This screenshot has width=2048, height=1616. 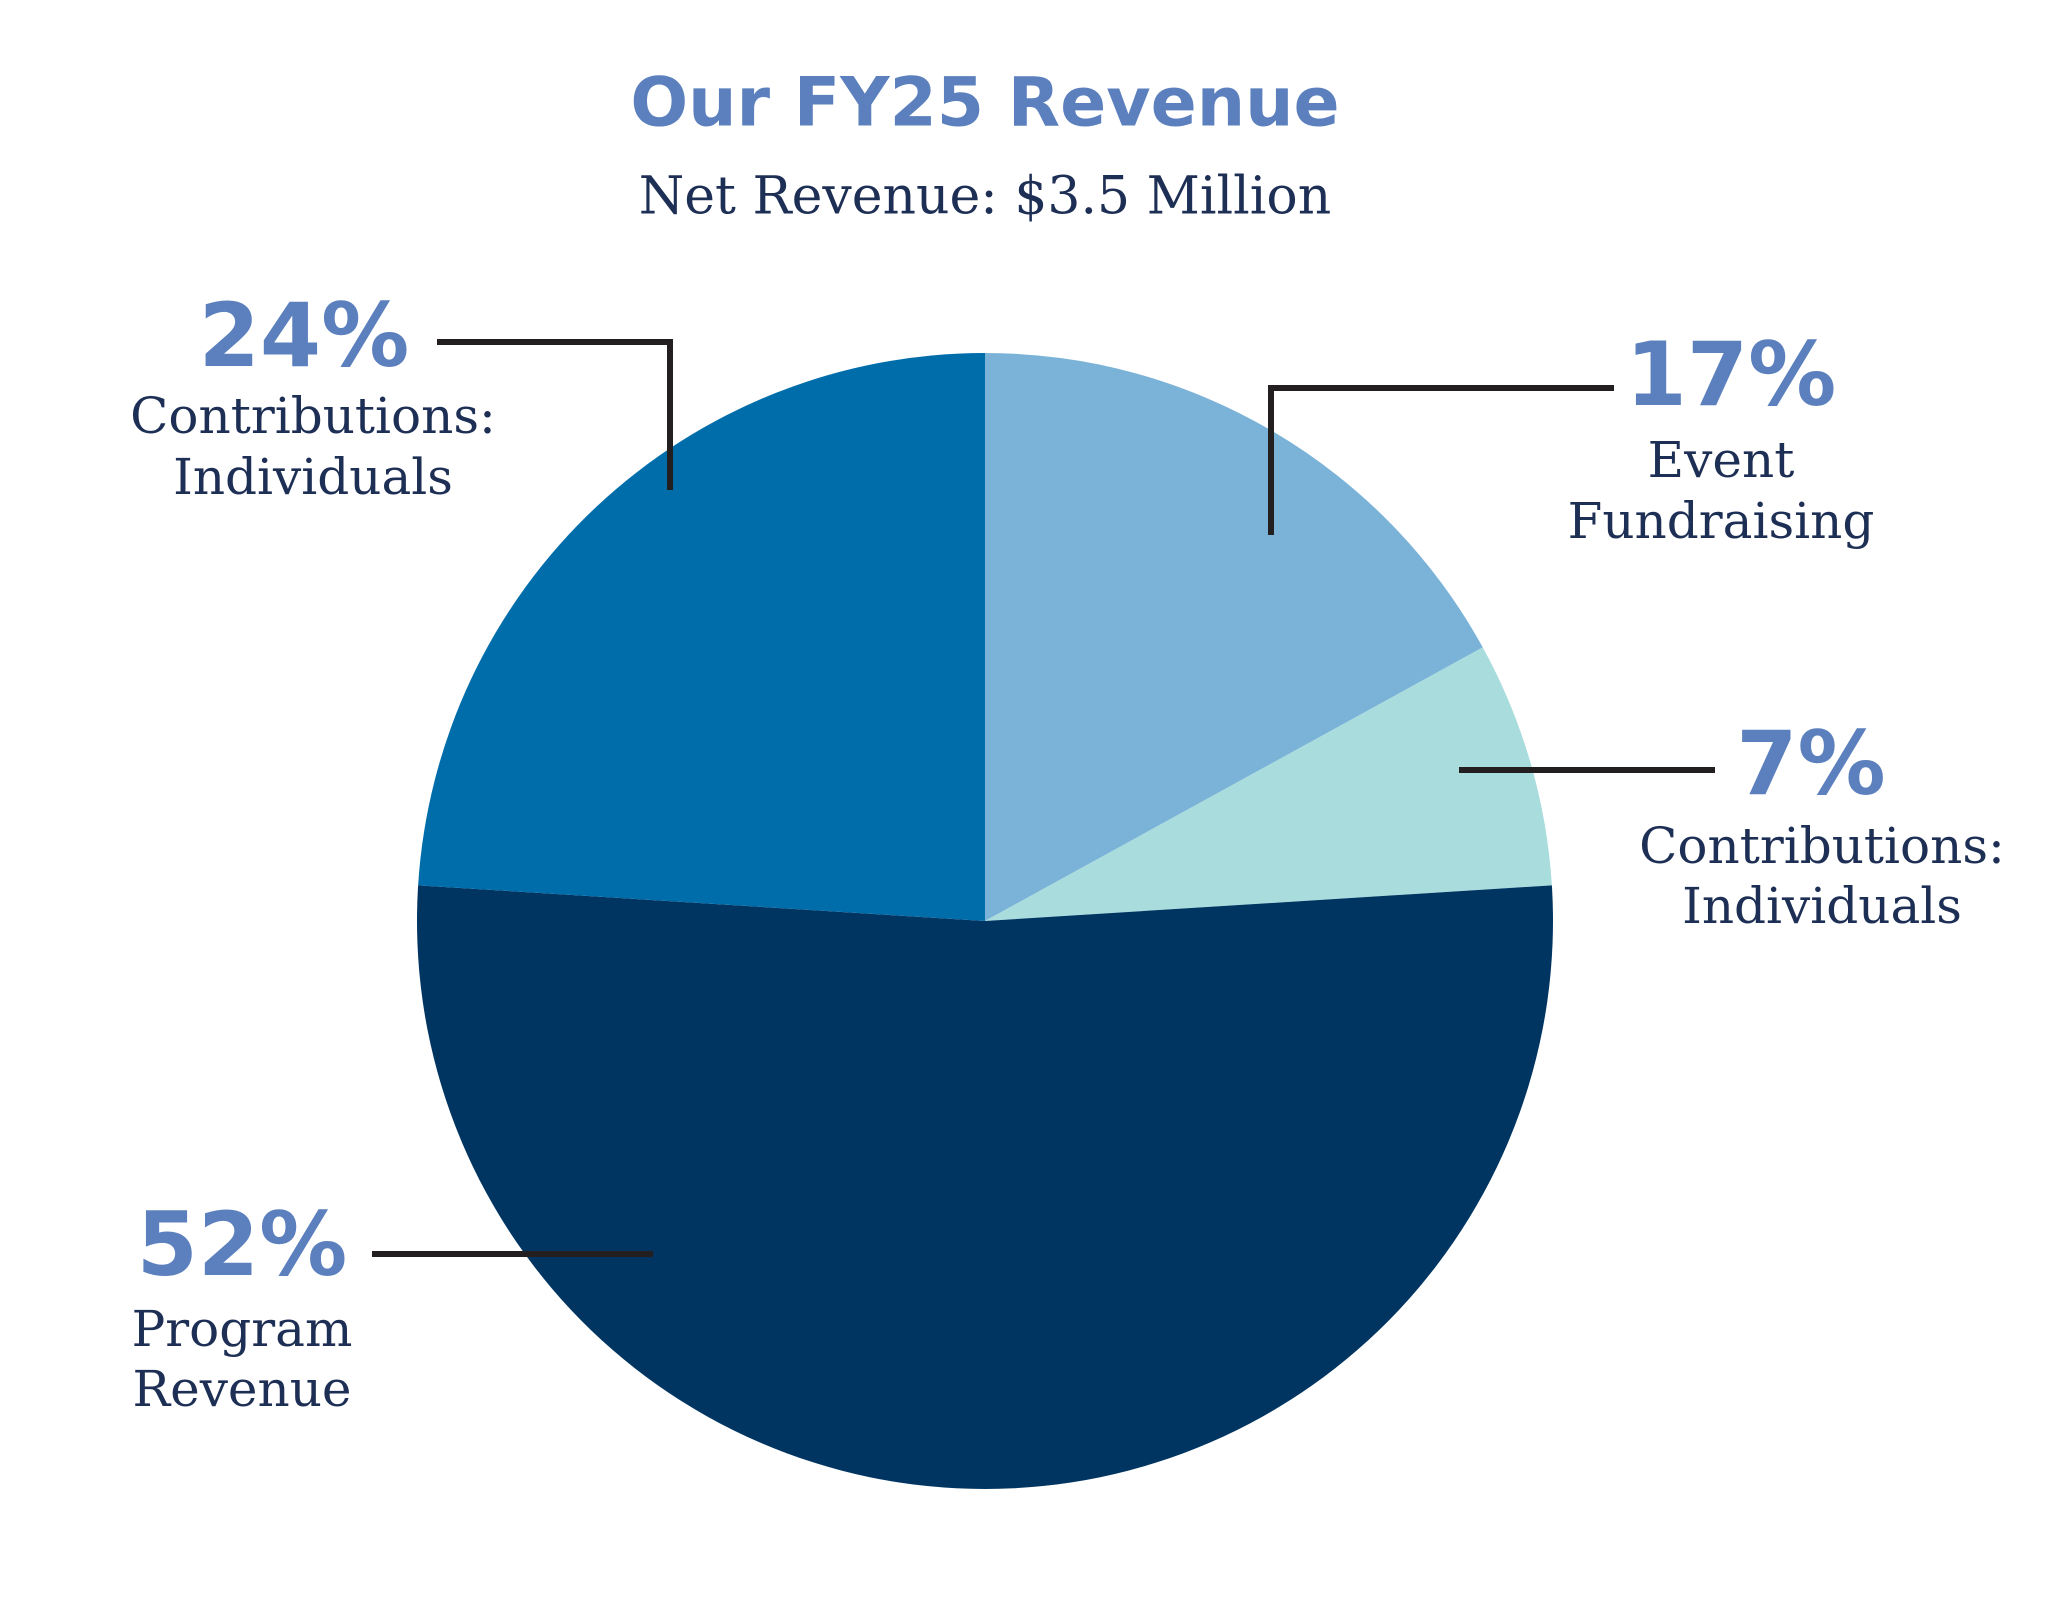 I want to click on chart-subtitle: Net Revenue: $3.5 Million, so click(x=985, y=197).